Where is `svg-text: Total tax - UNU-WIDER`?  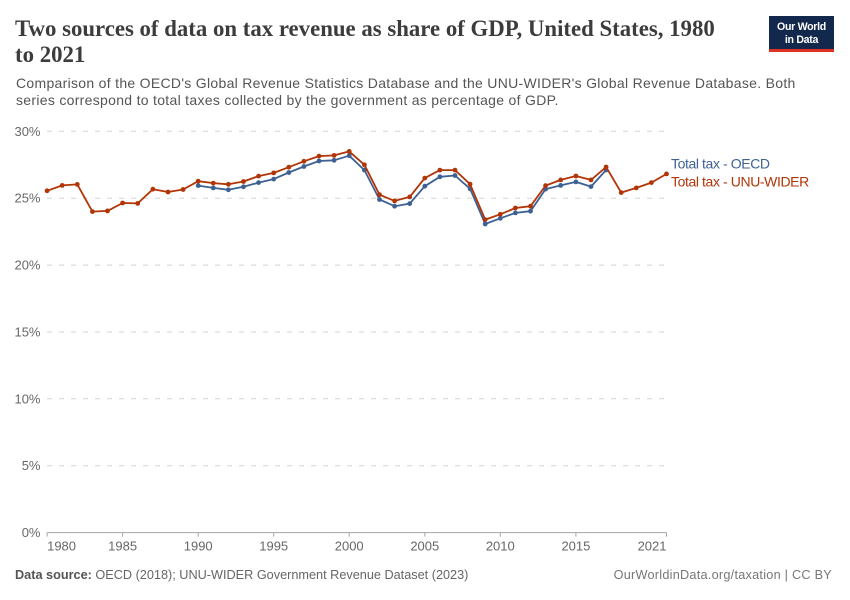 svg-text: Total tax - UNU-WIDER is located at coordinates (740, 181).